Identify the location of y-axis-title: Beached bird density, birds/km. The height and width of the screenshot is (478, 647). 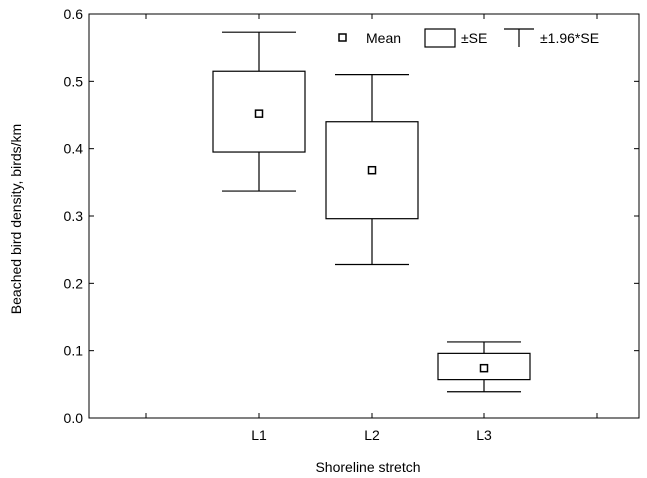
(16, 219).